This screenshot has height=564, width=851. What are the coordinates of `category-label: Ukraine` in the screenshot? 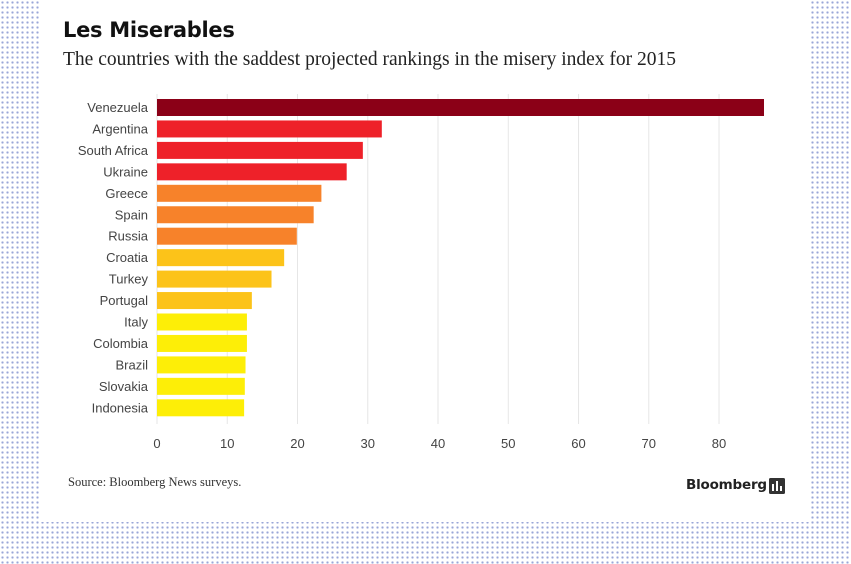 It's located at (125, 171).